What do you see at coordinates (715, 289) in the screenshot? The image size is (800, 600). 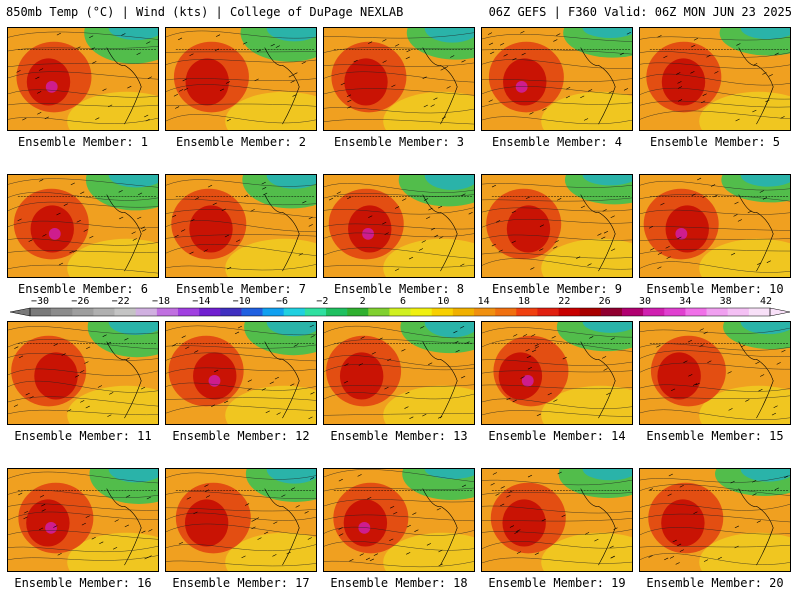 I see `panel-caption: Ensemble Member: 10` at bounding box center [715, 289].